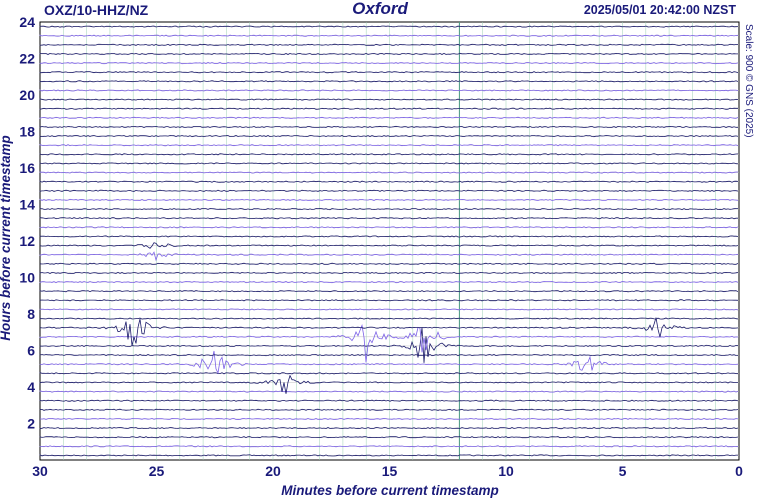 The width and height of the screenshot is (760, 500). I want to click on y-tick-label: 18, so click(27, 132).